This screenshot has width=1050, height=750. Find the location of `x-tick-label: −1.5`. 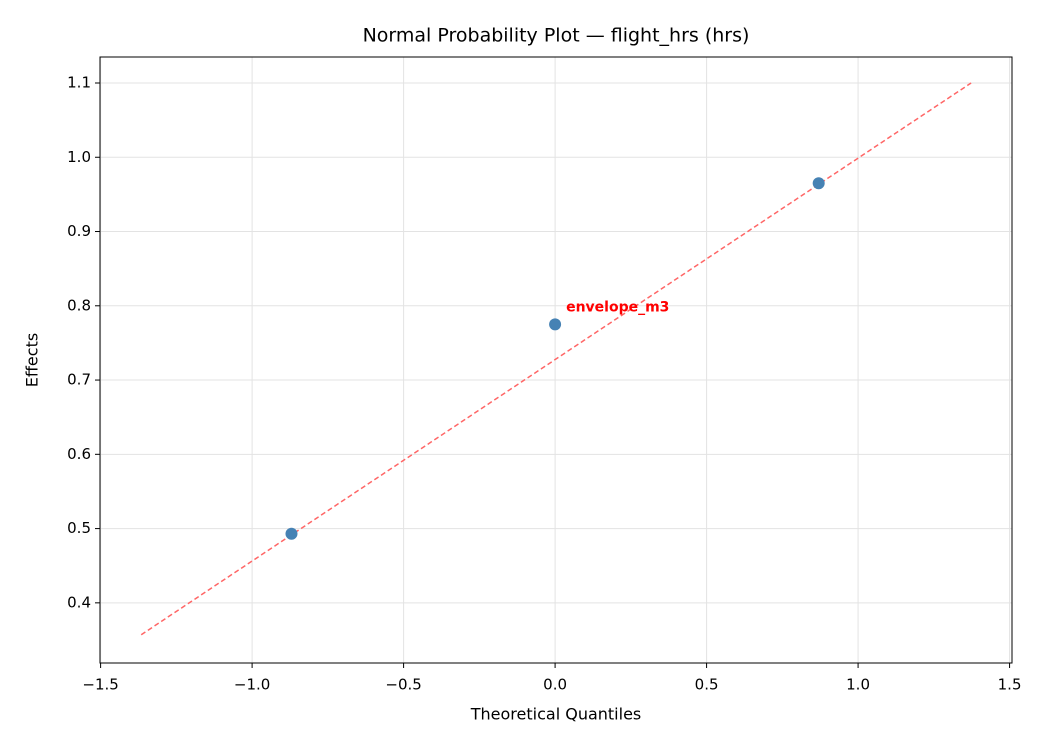

x-tick-label: −1.5 is located at coordinates (100, 685).